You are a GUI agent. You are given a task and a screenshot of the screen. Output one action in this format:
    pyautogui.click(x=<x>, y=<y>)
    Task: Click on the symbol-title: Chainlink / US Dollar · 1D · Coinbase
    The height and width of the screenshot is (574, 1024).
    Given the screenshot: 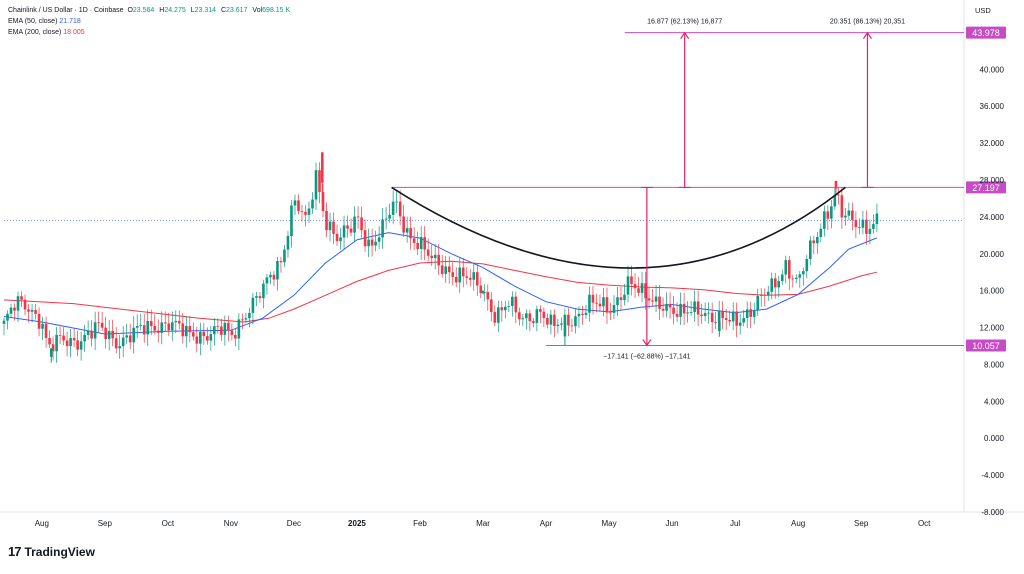 What is the action you would take?
    pyautogui.click(x=66, y=10)
    